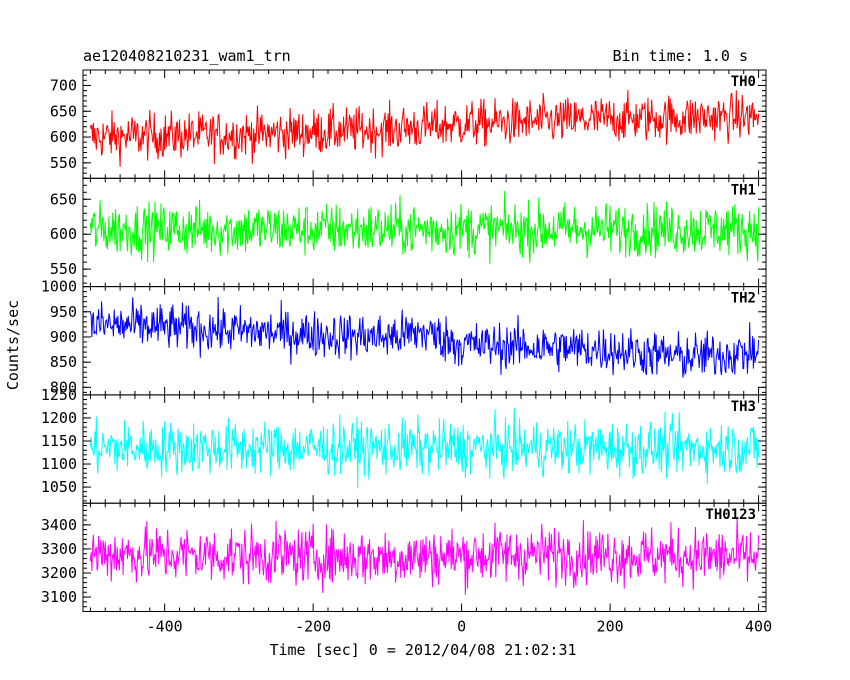  I want to click on x-tick-label: 200, so click(610, 627).